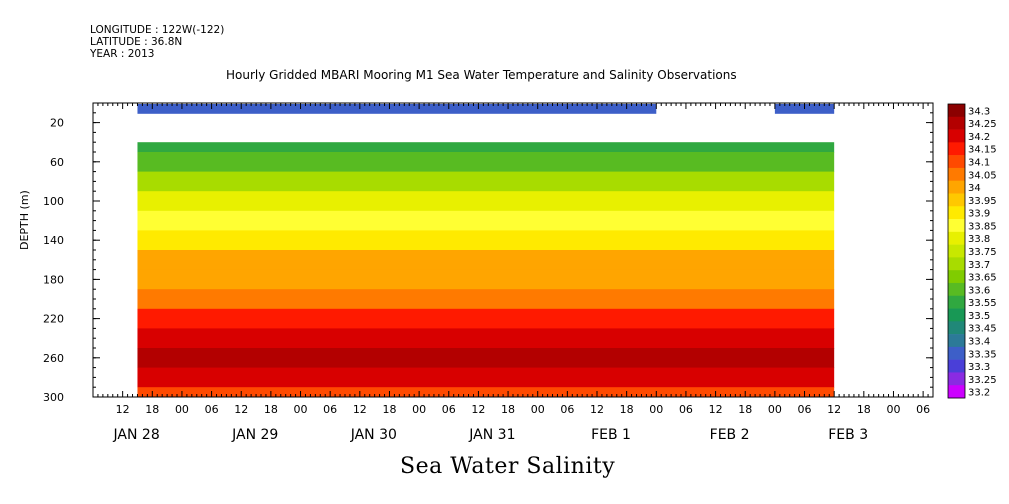  Describe the element at coordinates (982, 150) in the screenshot. I see `colorbar-label: 34.15` at that location.